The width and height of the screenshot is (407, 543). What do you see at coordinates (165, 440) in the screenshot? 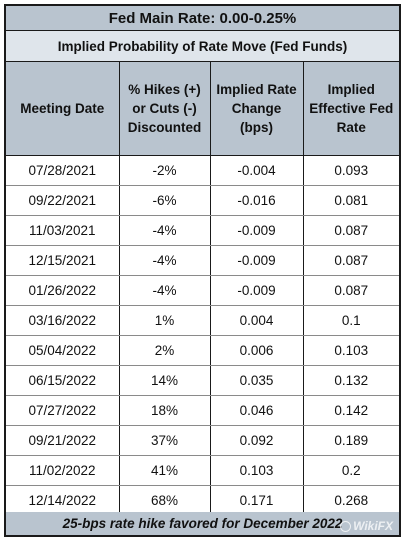
I see `cell-hikes-cuts: 37%` at bounding box center [165, 440].